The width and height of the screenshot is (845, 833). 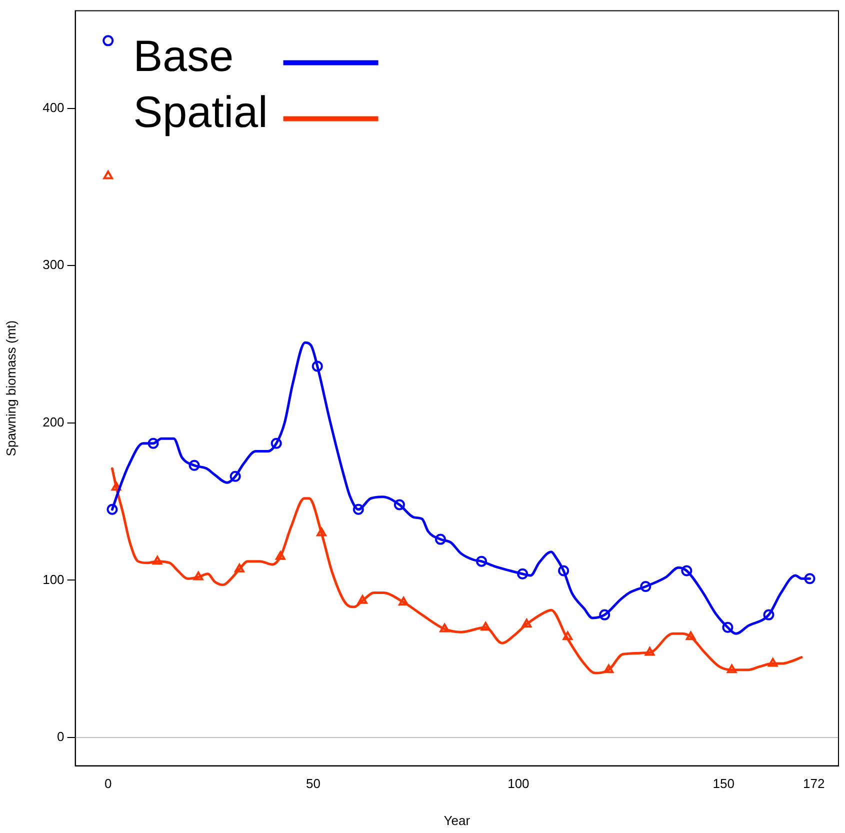 I want to click on x-tick-label: 100, so click(x=519, y=784).